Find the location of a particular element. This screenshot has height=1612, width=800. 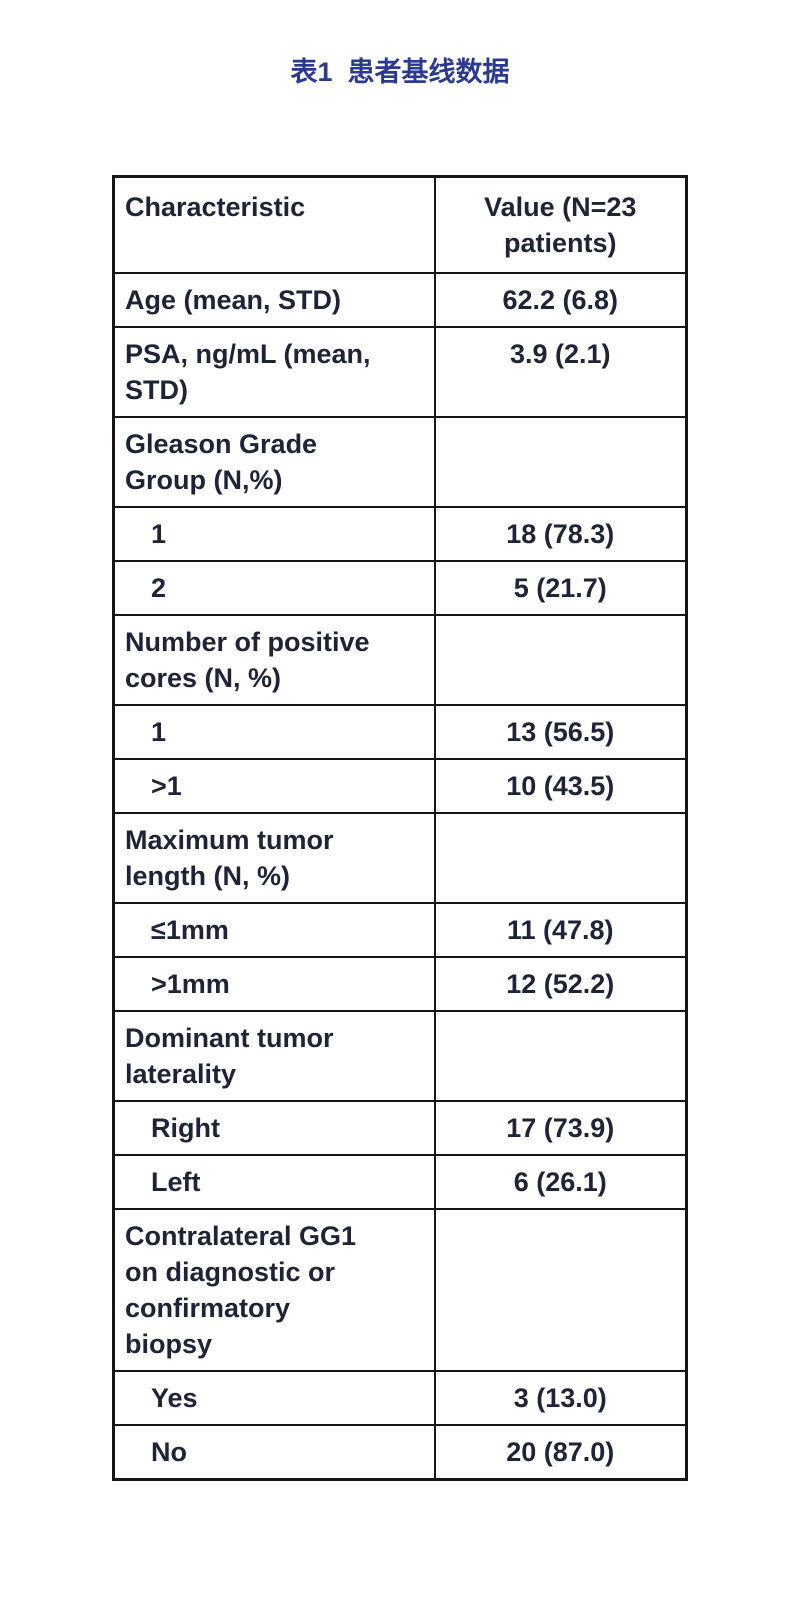

table-row-age: Age (mean, STD) 62.2 (6.8) is located at coordinates (400, 300).